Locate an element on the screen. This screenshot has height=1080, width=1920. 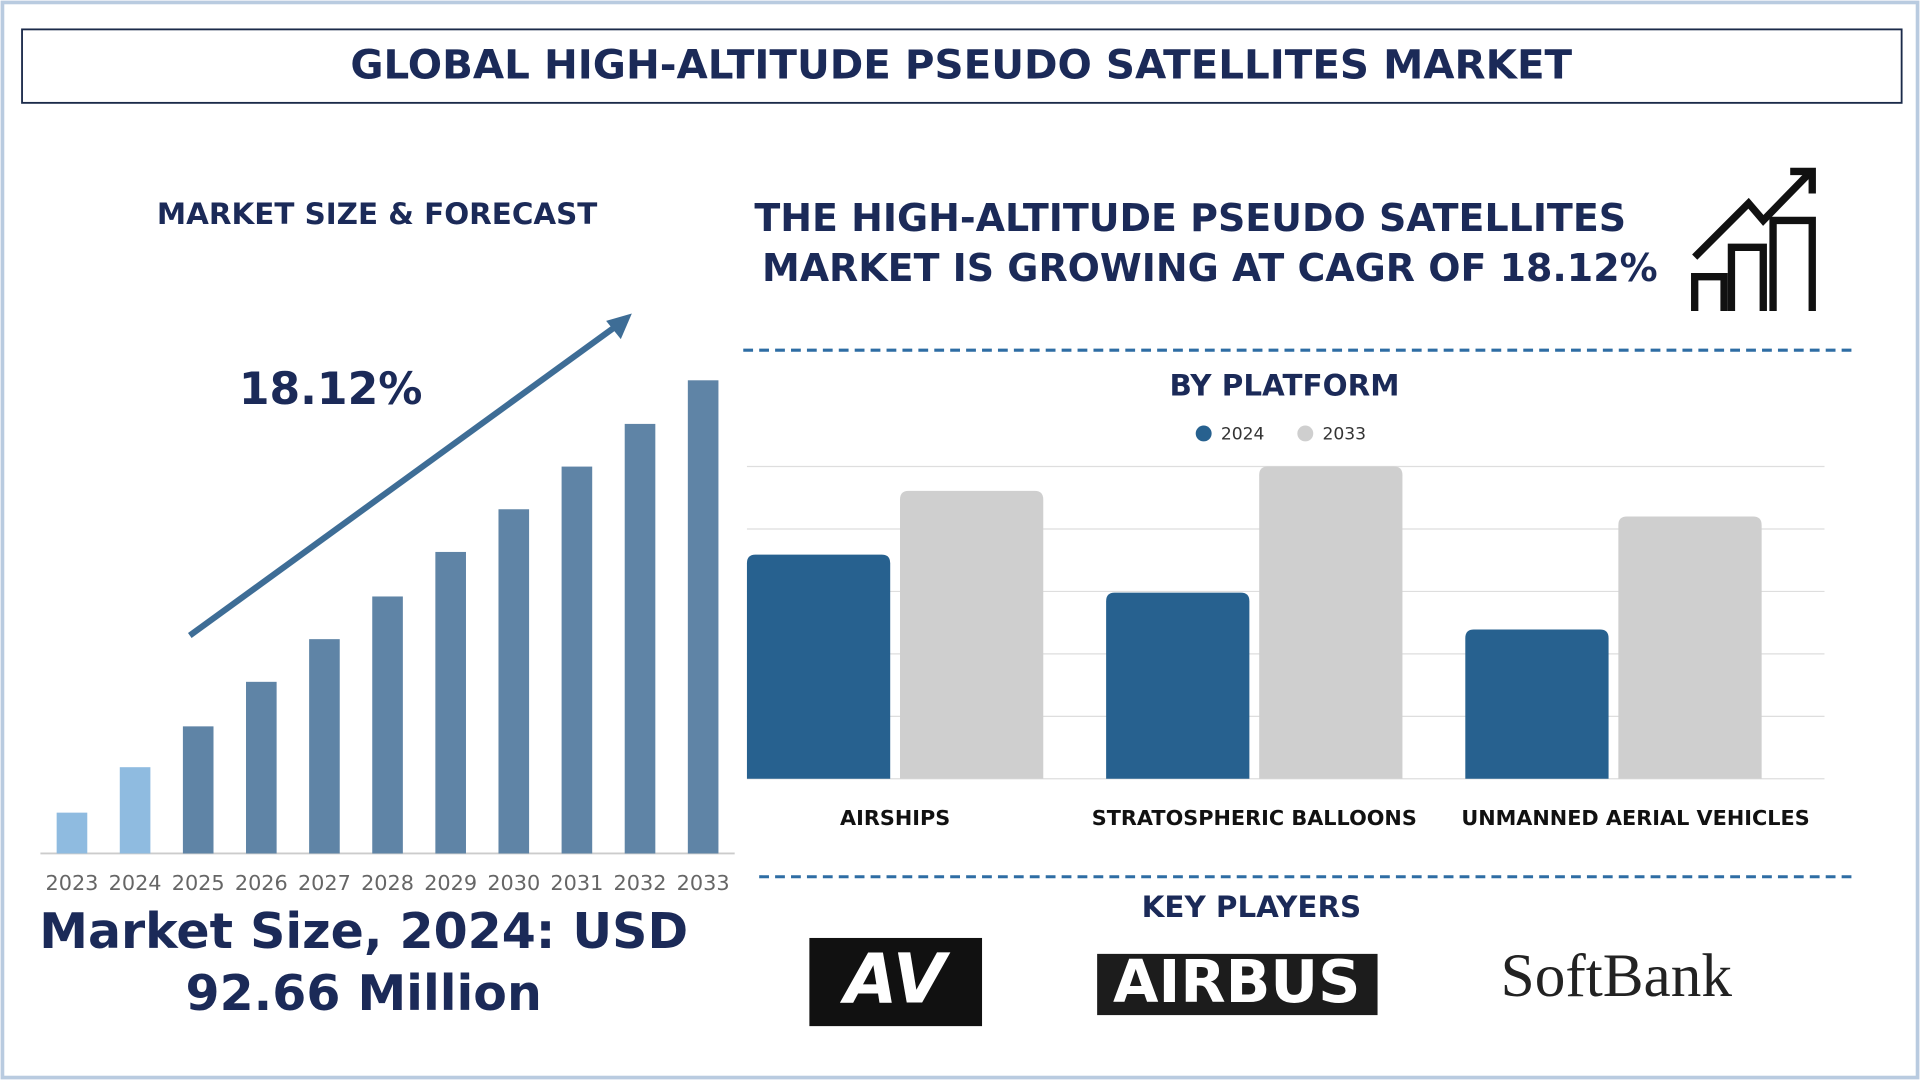
x-tick-label: 2025 is located at coordinates (198, 883).